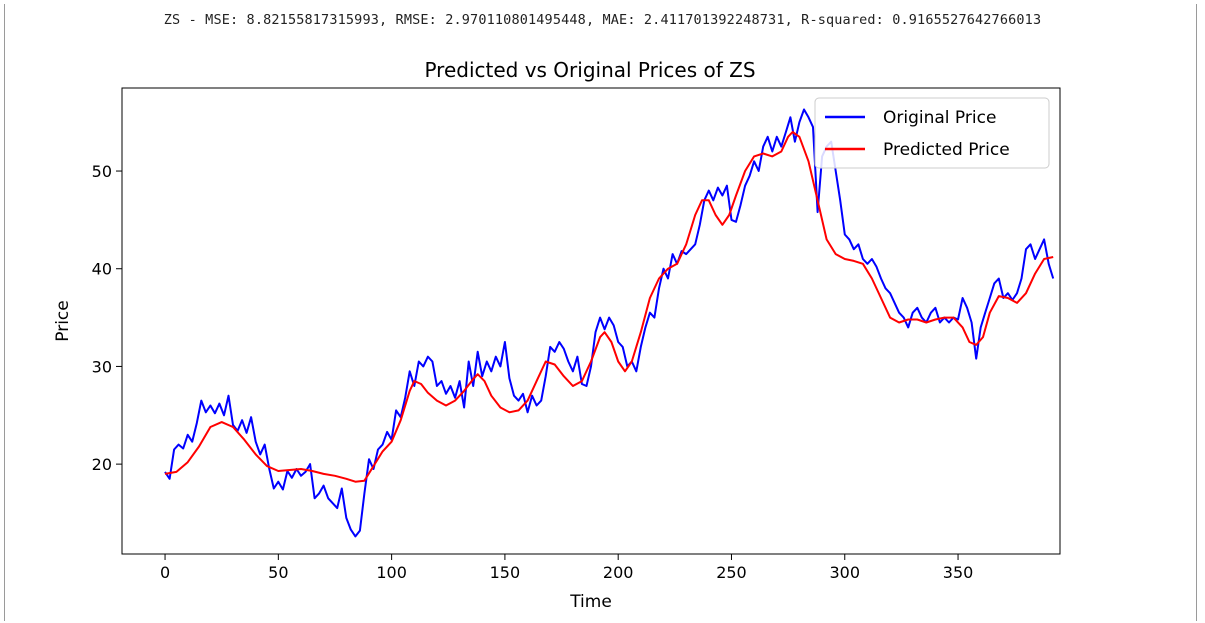 This screenshot has width=1205, height=623. Describe the element at coordinates (102, 366) in the screenshot. I see `y-tick-label: 30` at that location.